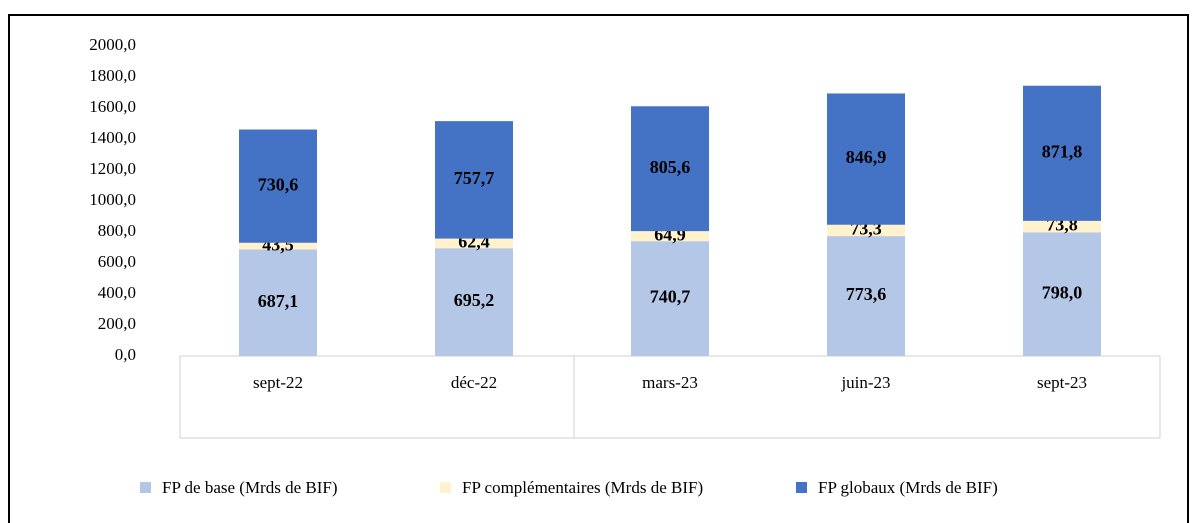  What do you see at coordinates (117, 292) in the screenshot?
I see `y-tick-label: 400,0` at bounding box center [117, 292].